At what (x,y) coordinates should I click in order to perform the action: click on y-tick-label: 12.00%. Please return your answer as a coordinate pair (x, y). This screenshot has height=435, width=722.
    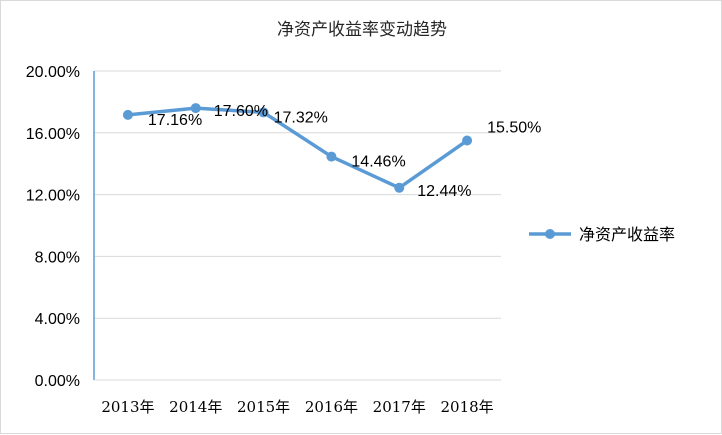
    Looking at the image, I should click on (53, 196).